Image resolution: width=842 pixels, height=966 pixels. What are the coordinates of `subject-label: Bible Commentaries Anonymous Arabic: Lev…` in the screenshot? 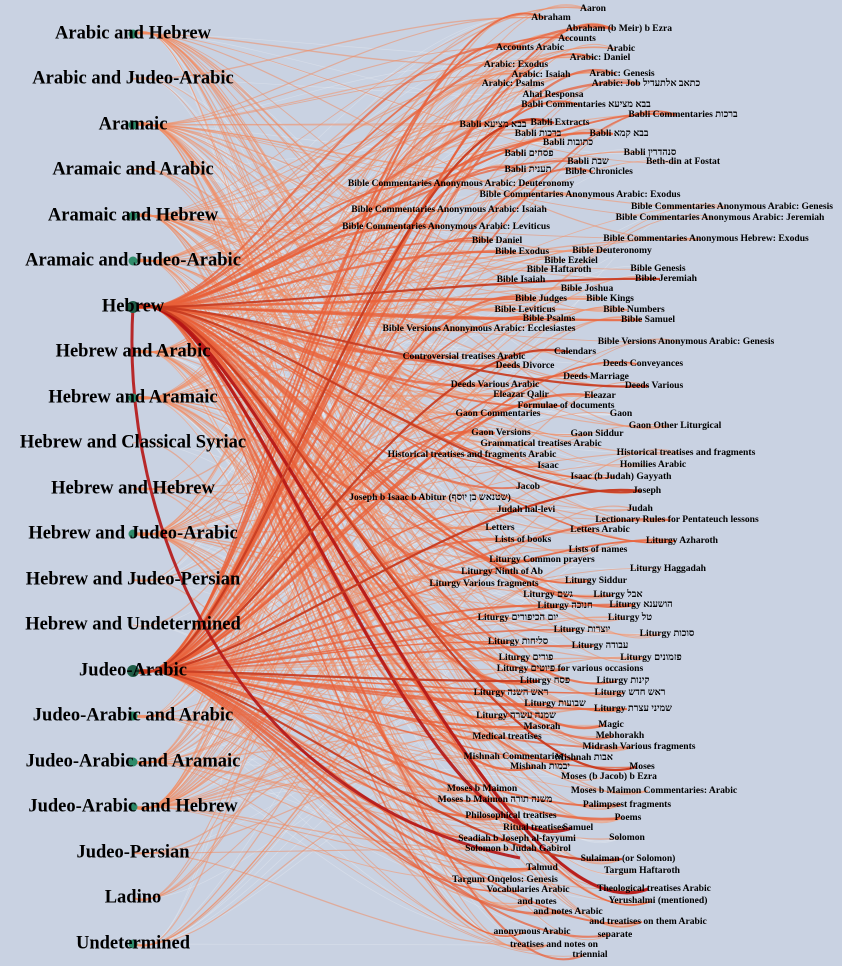 It's located at (446, 227).